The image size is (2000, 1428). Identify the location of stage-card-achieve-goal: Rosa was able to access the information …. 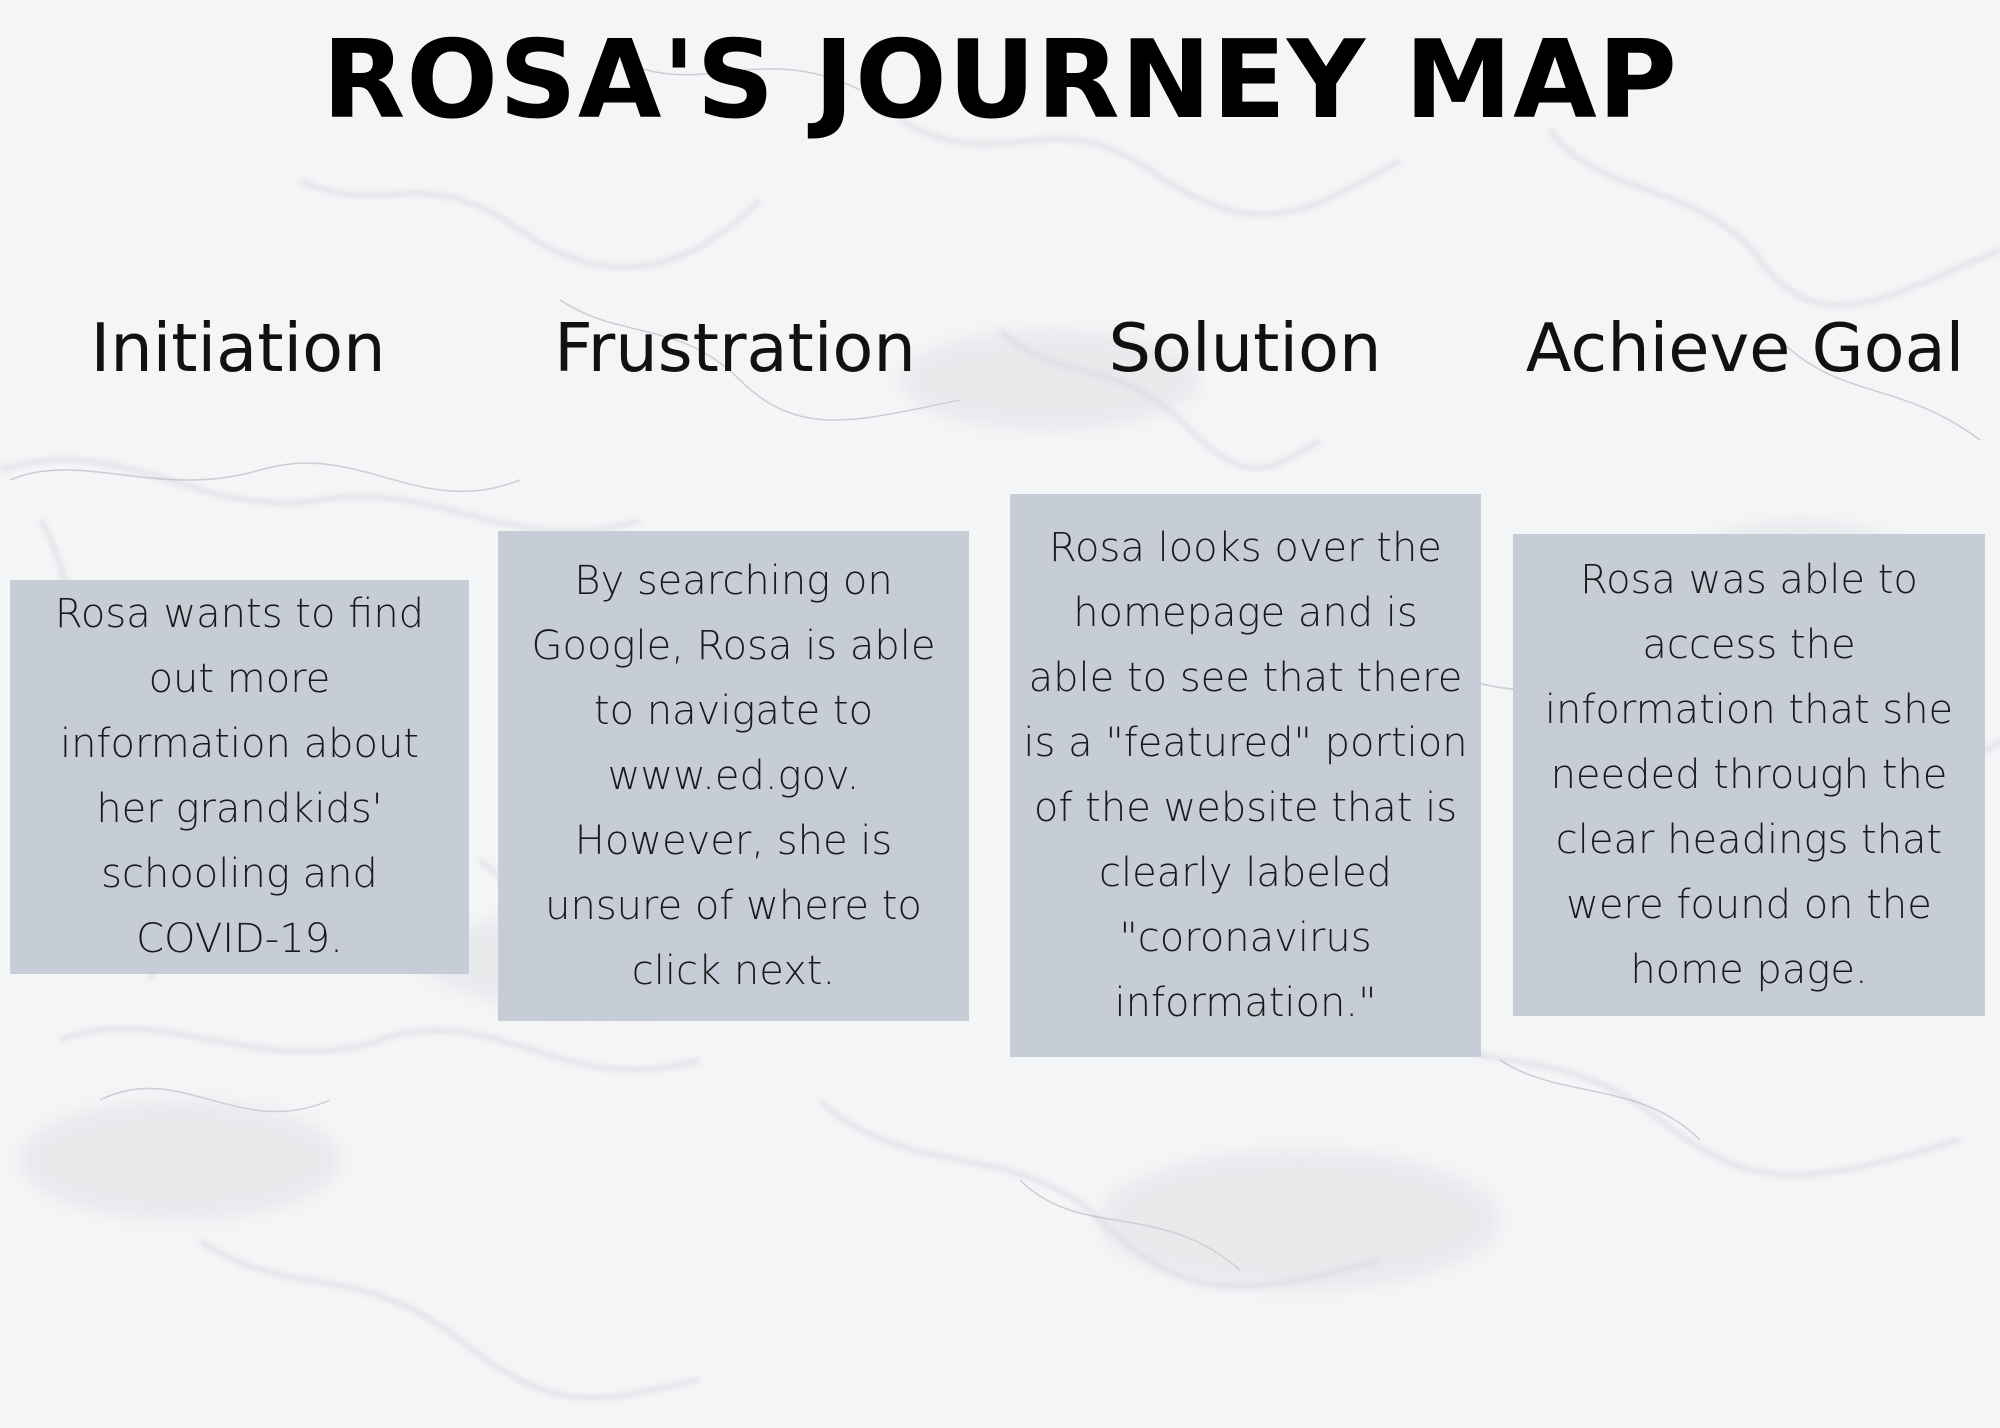
(1749, 775).